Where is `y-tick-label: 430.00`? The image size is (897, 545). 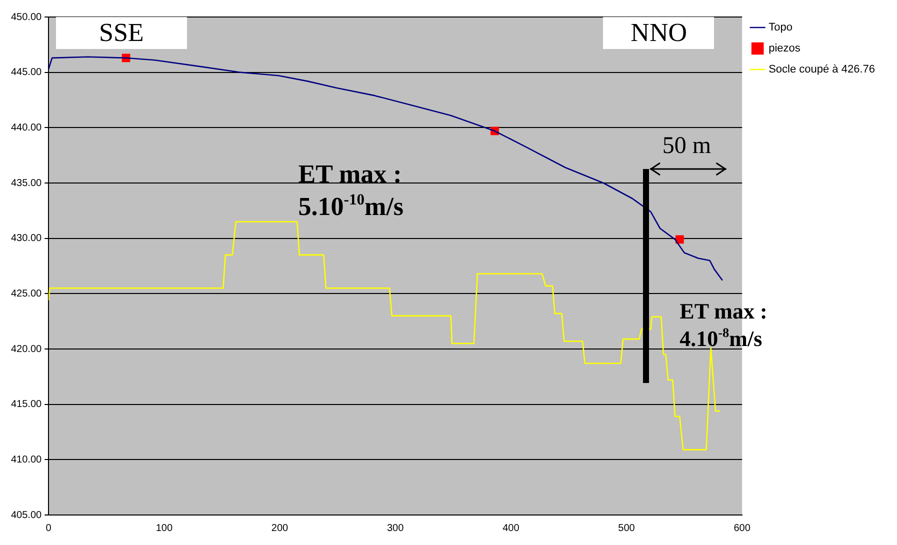
y-tick-label: 430.00 is located at coordinates (26, 238).